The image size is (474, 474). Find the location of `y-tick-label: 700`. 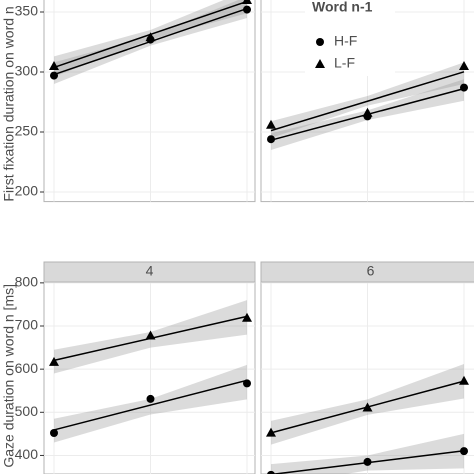

y-tick-label: 700 is located at coordinates (27, 325).